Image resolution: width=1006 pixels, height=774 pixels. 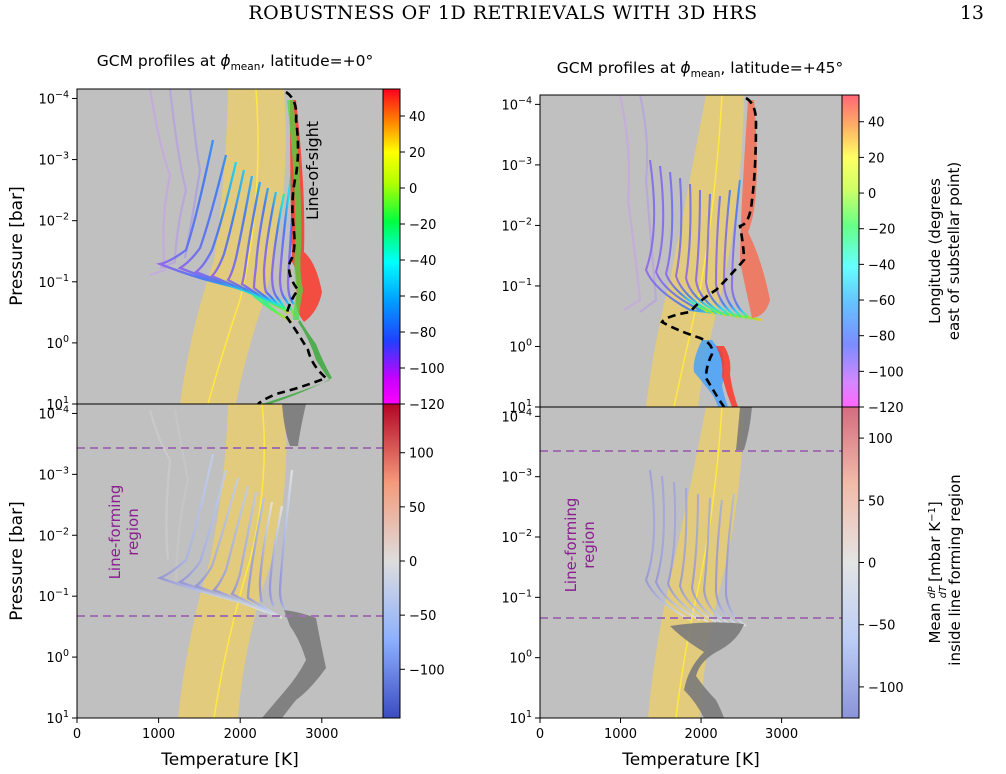 What do you see at coordinates (297, 362) in the screenshot?
I see `deep-profile-band` at bounding box center [297, 362].